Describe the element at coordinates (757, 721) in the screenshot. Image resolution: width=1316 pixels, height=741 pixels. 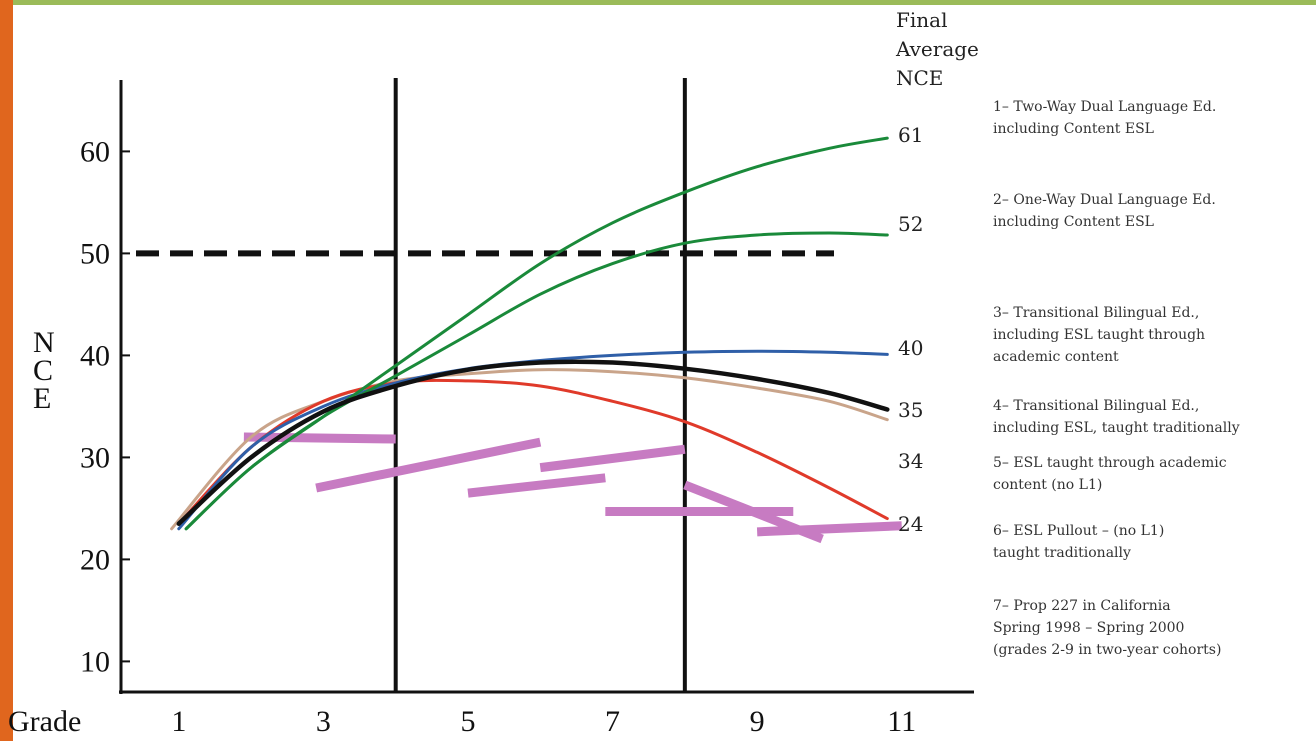
I see `x-tick-label: 9` at that location.